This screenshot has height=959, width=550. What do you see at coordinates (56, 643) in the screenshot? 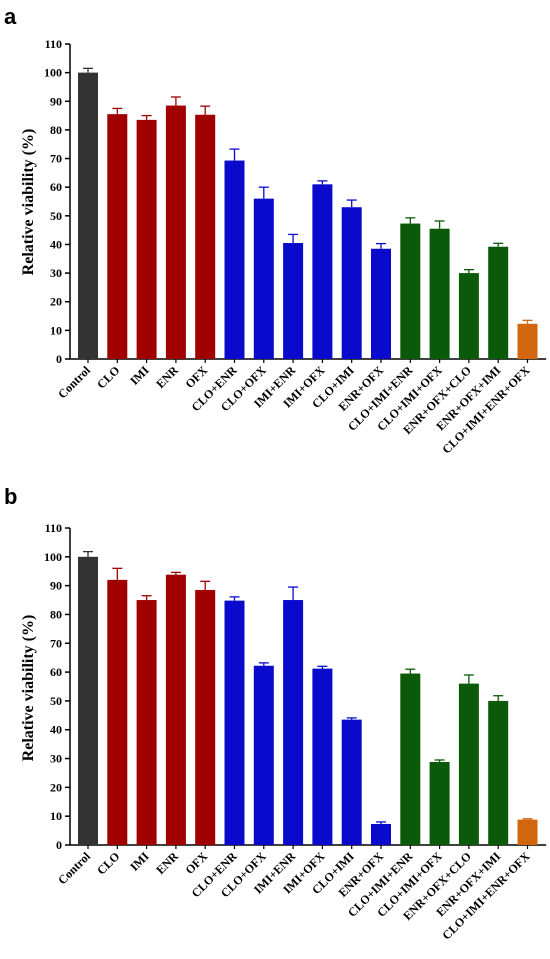
I see `y-tick-label: 70` at bounding box center [56, 643].